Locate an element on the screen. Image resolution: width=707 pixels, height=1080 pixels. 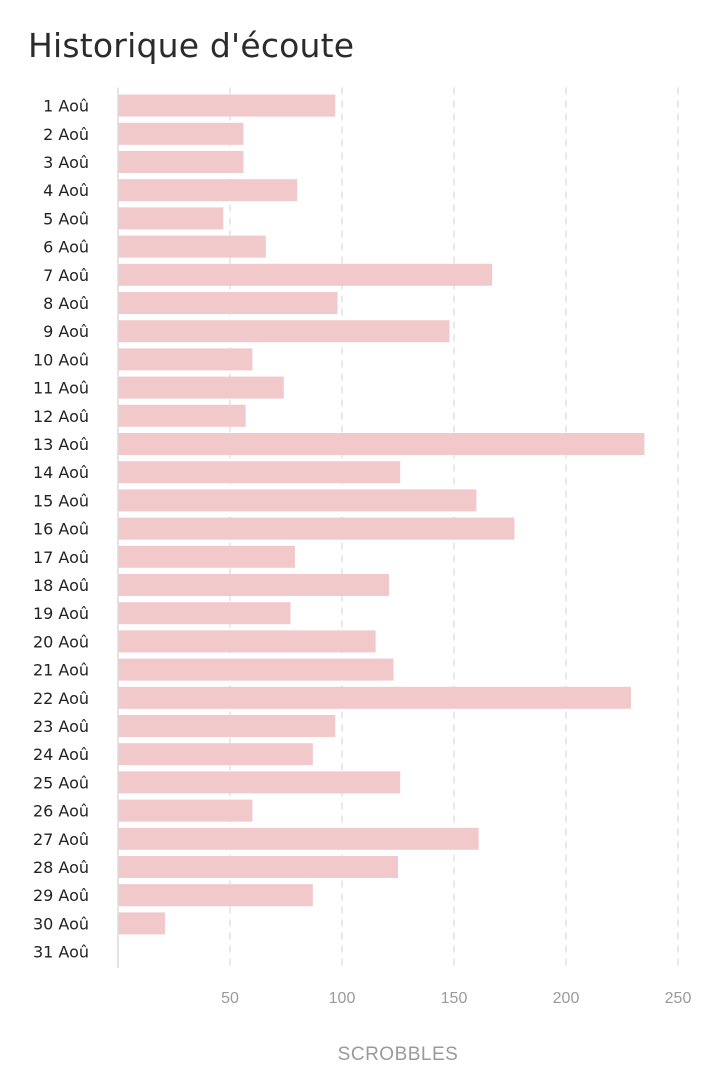
y-tick-label: 7 Aoû is located at coordinates (66, 275).